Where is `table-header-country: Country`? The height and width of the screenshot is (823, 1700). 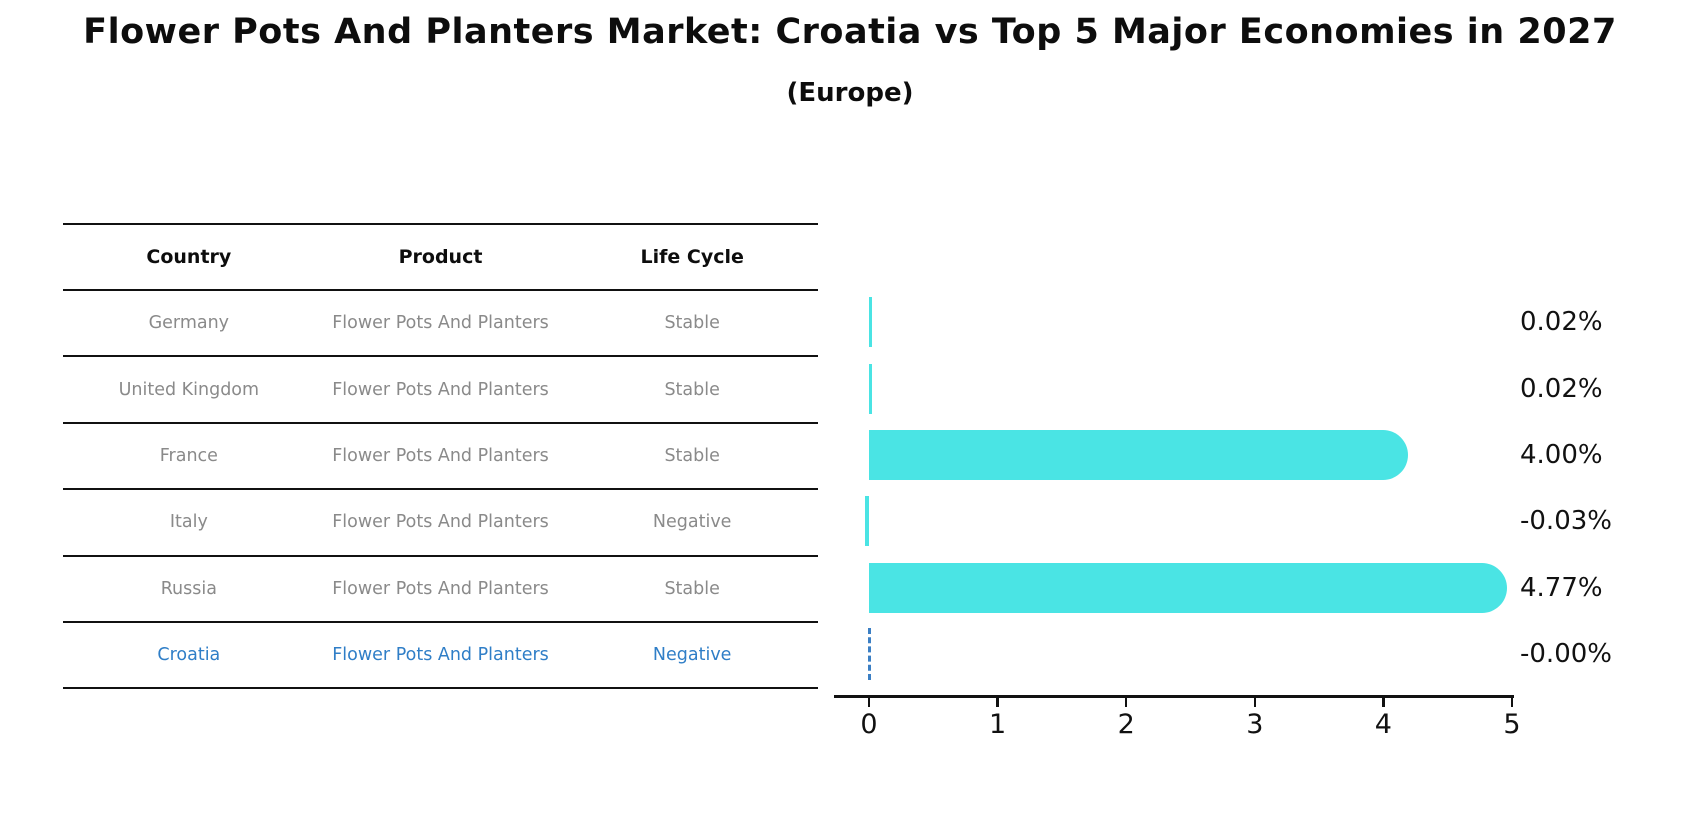 table-header-country: Country is located at coordinates (189, 257).